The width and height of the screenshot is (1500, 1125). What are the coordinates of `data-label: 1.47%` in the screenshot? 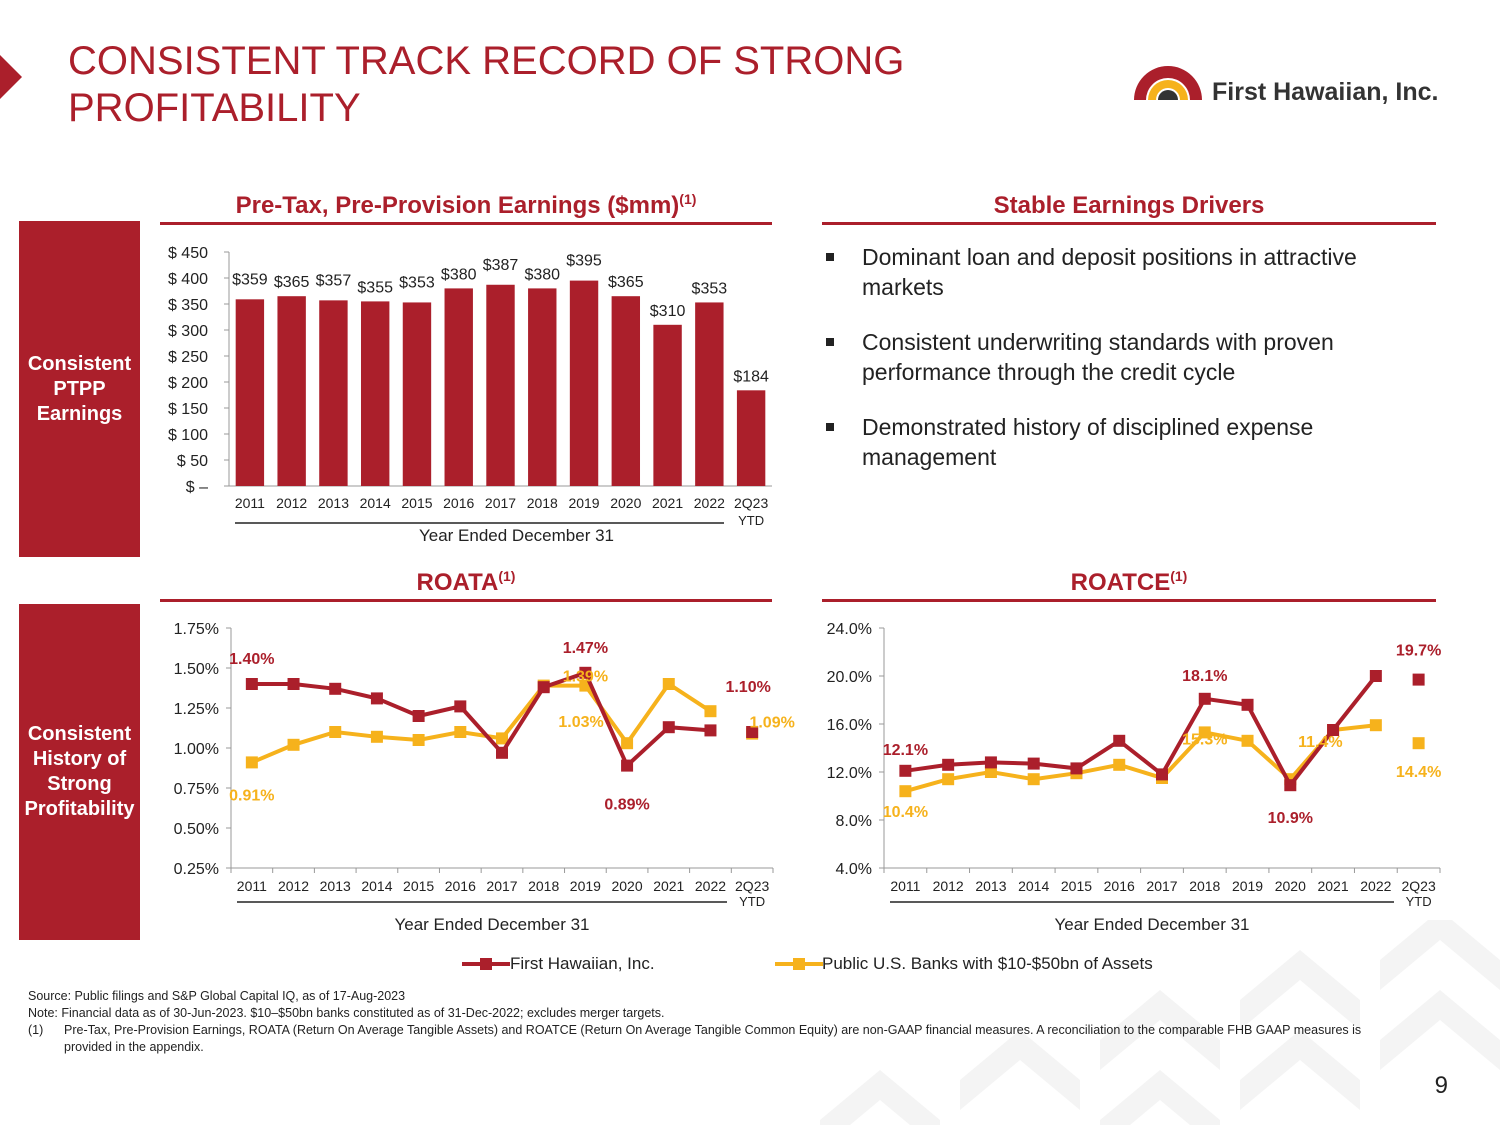 It's located at (585, 648).